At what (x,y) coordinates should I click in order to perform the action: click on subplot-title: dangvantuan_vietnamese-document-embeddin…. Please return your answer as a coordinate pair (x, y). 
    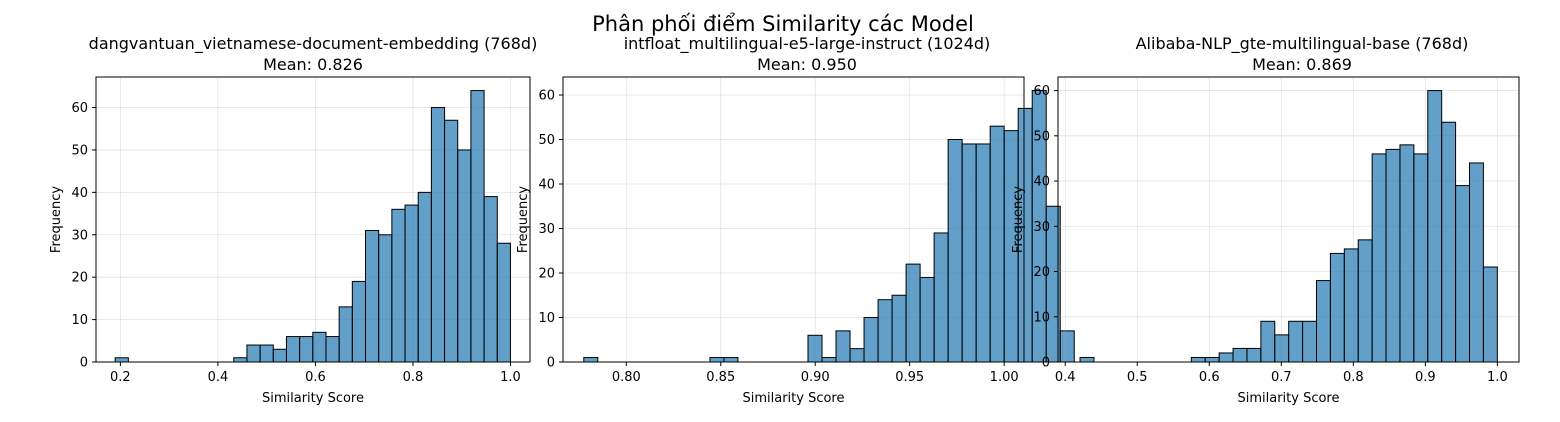
    Looking at the image, I should click on (313, 44).